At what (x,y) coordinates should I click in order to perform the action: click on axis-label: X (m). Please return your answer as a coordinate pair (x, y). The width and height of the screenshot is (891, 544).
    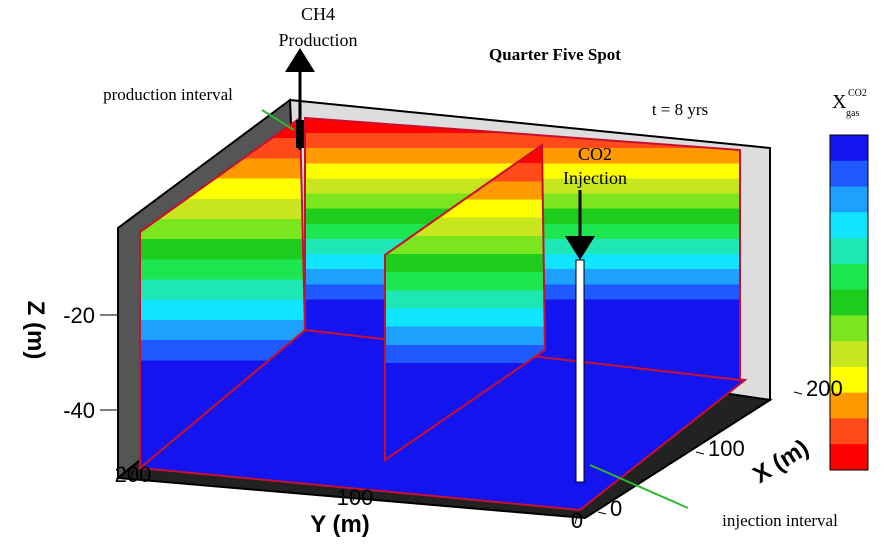
    Looking at the image, I should click on (780, 461).